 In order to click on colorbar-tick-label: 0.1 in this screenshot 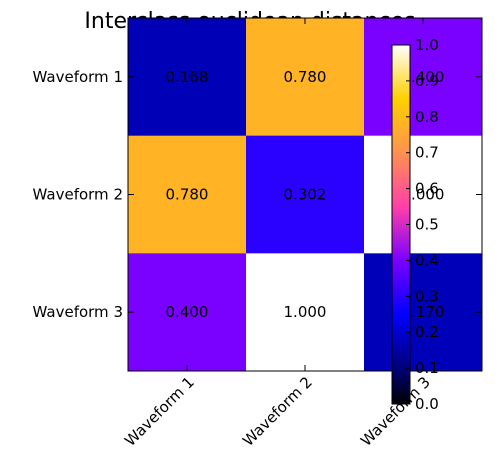, I will do `click(427, 368)`.